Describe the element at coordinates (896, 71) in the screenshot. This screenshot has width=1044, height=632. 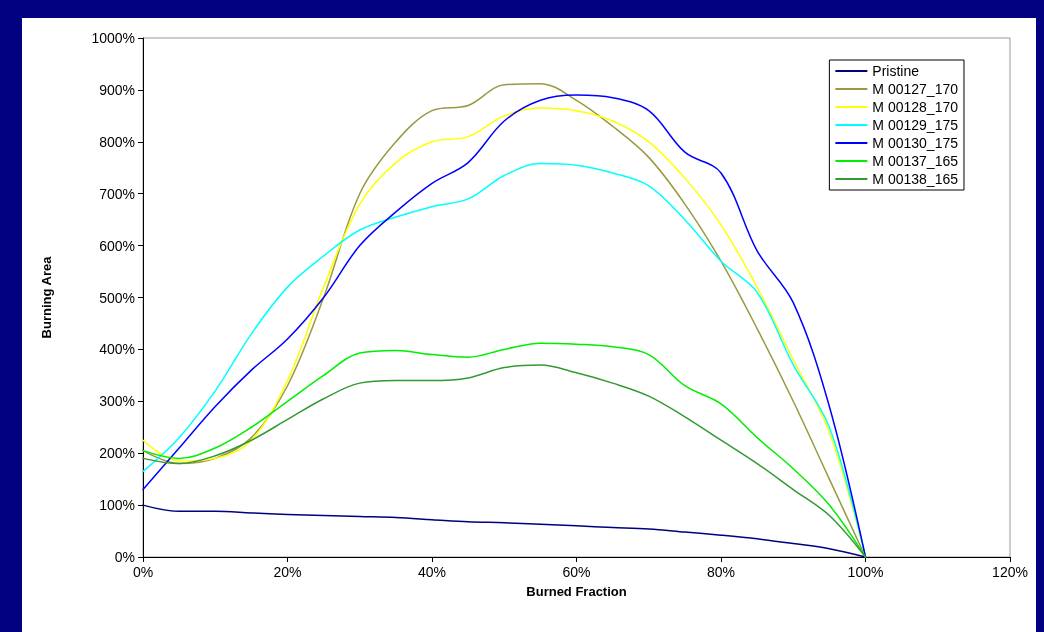
I see `legend-label: Pristine` at that location.